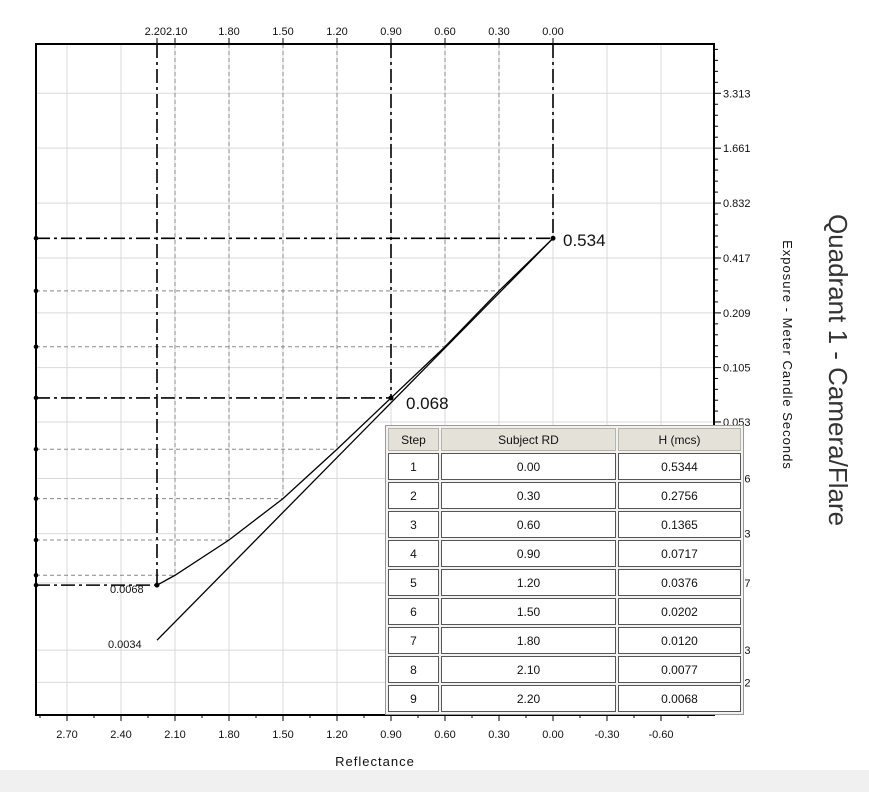 Image resolution: width=869 pixels, height=792 pixels. What do you see at coordinates (679, 669) in the screenshot?
I see `cell-h-mcs: 0.0077` at bounding box center [679, 669].